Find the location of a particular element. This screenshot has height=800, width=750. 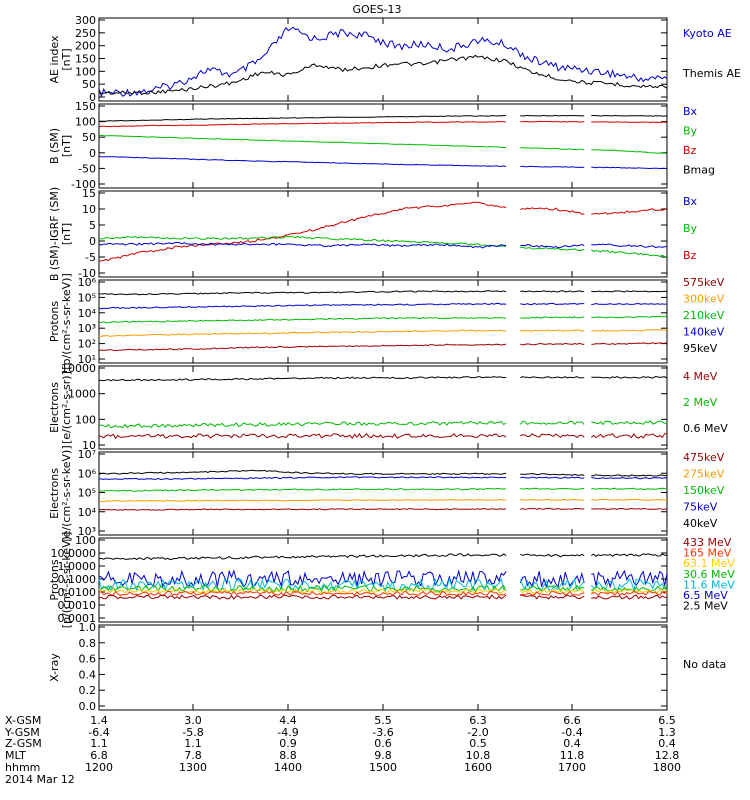

legend-electrons_kev-1: 275keV is located at coordinates (704, 474).